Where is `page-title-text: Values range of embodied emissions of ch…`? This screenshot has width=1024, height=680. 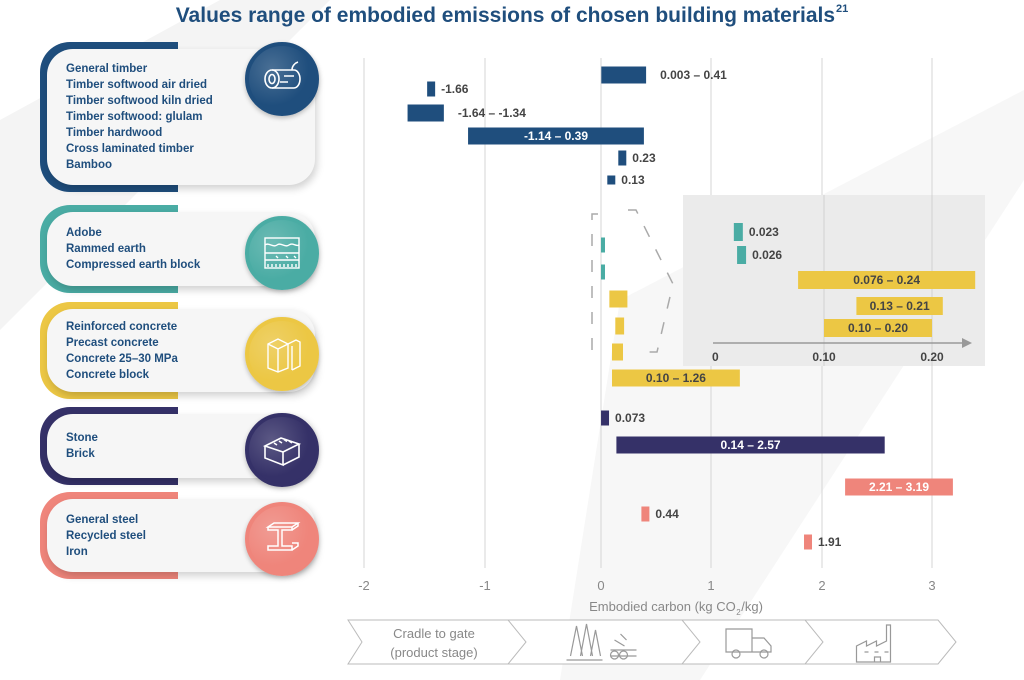 page-title-text: Values range of embodied emissions of ch… is located at coordinates (505, 15).